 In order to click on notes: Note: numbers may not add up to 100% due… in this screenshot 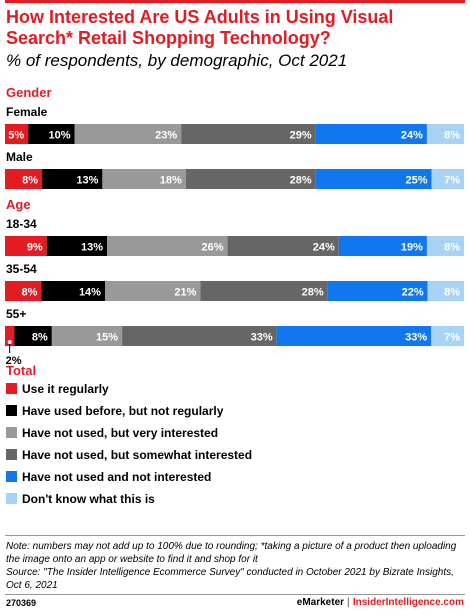, I will do `click(235, 566)`.